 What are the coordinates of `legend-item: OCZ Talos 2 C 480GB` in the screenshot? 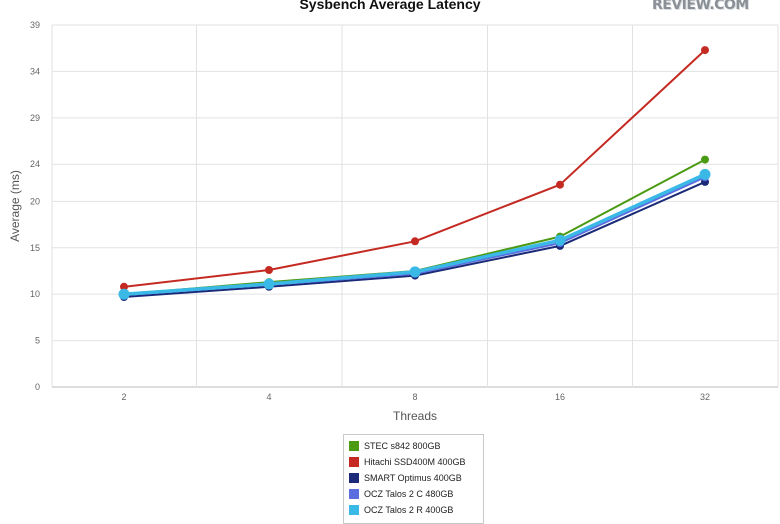 It's located at (416, 494).